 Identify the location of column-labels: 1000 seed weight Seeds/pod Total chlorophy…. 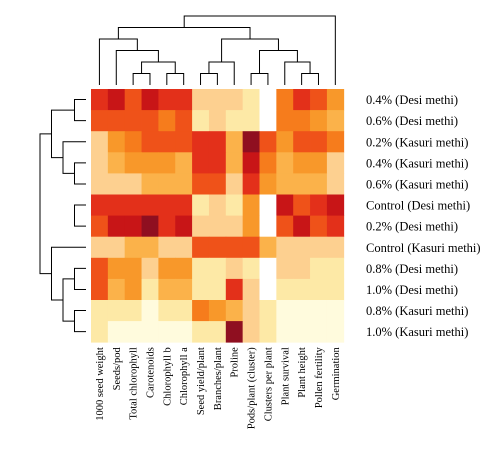
(218, 387).